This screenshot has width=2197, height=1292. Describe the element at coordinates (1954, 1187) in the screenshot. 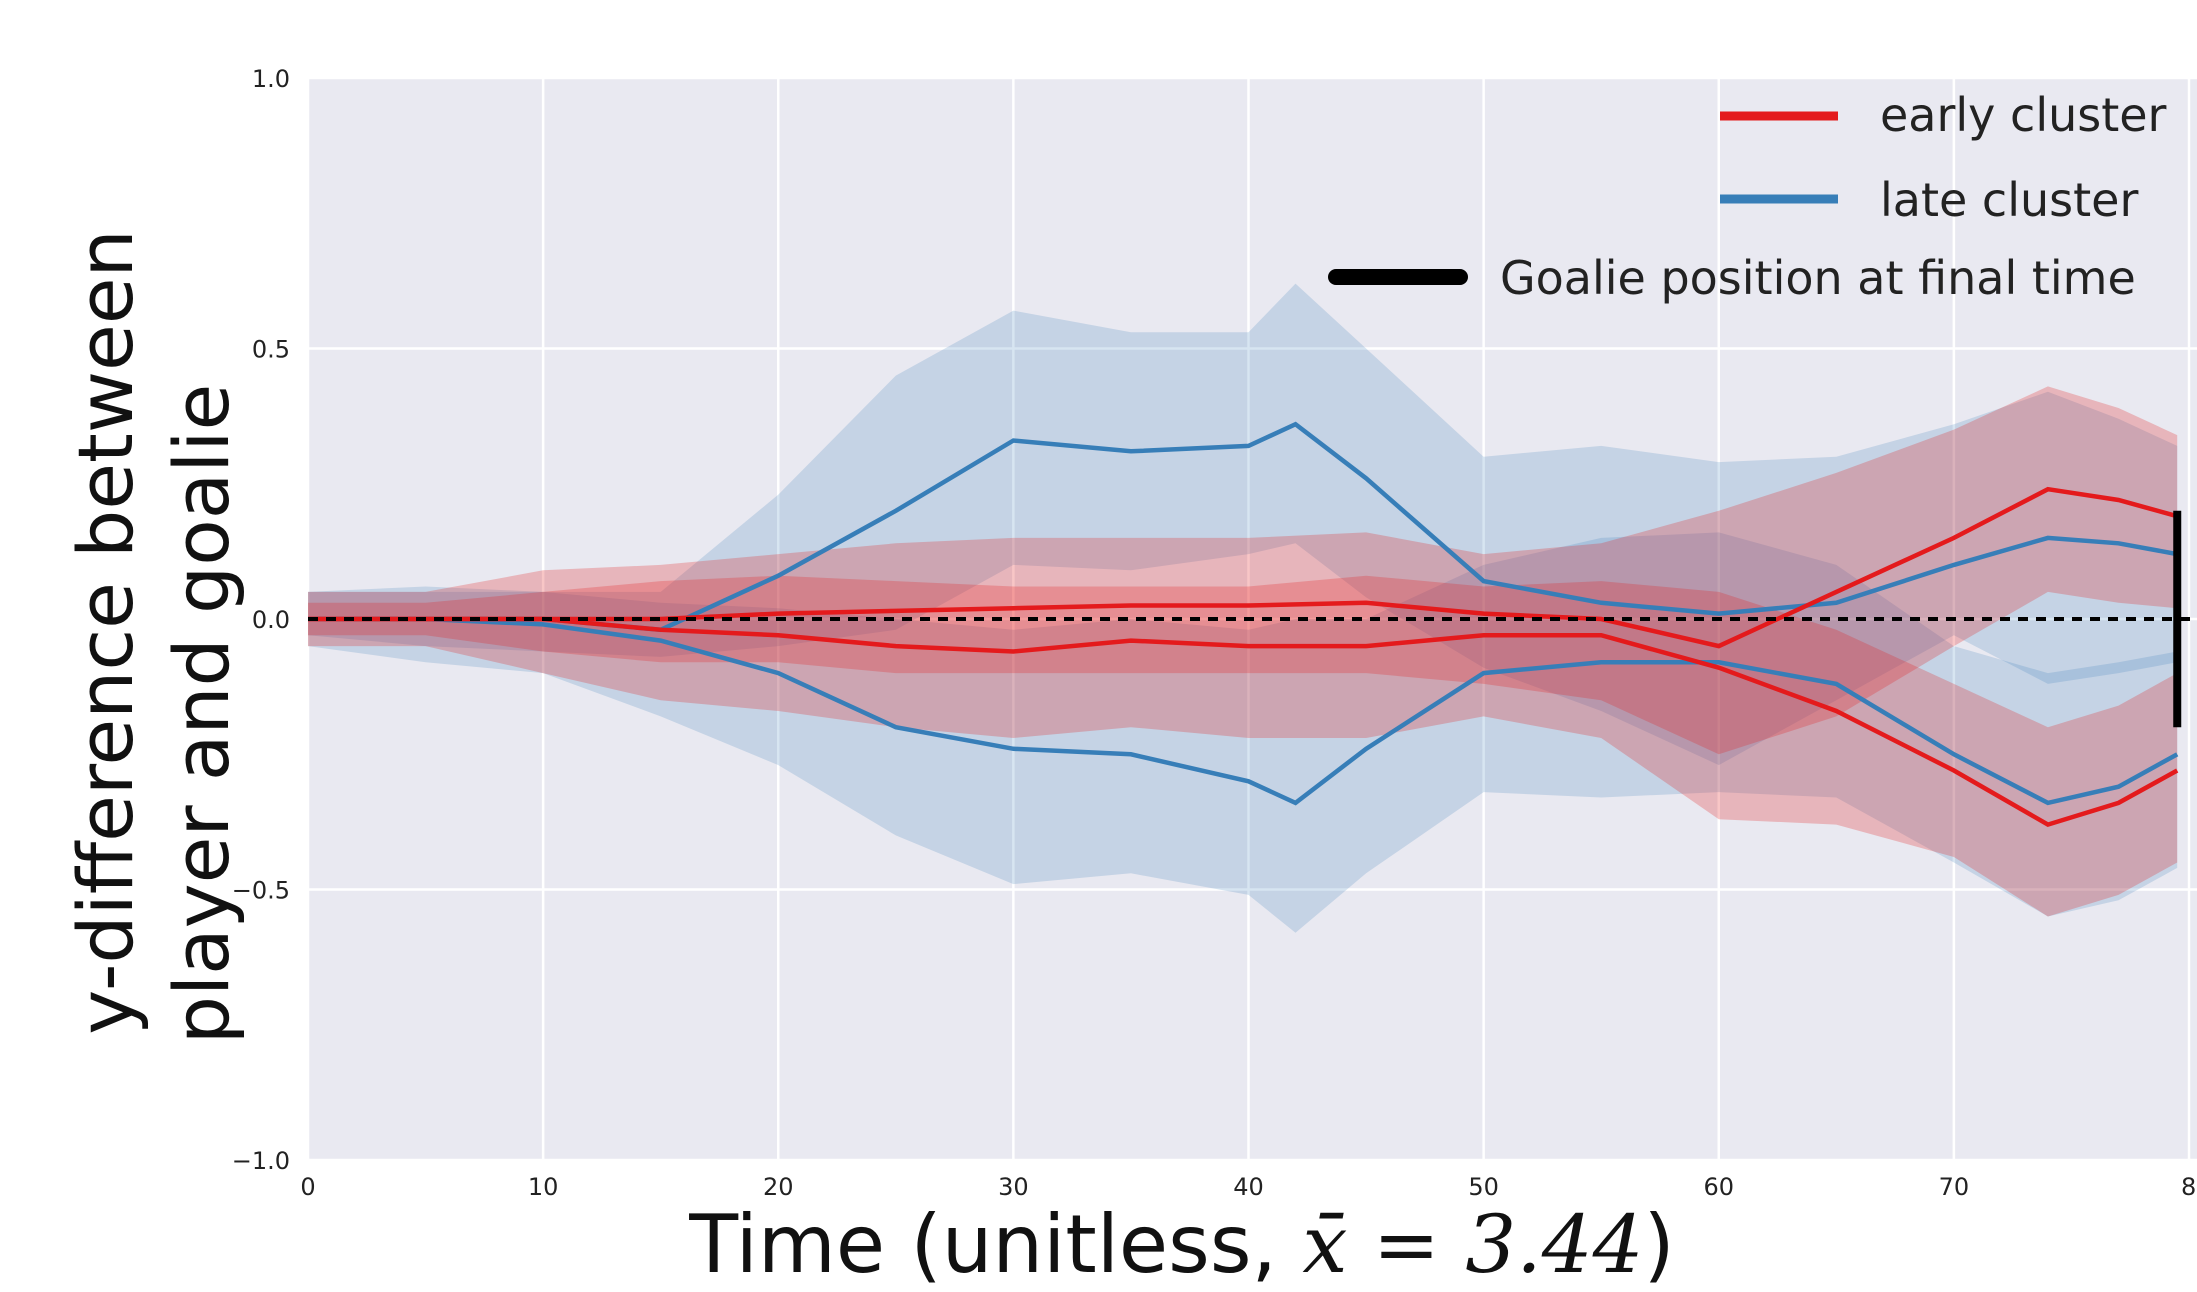

I see `x-tick-label: 70` at that location.